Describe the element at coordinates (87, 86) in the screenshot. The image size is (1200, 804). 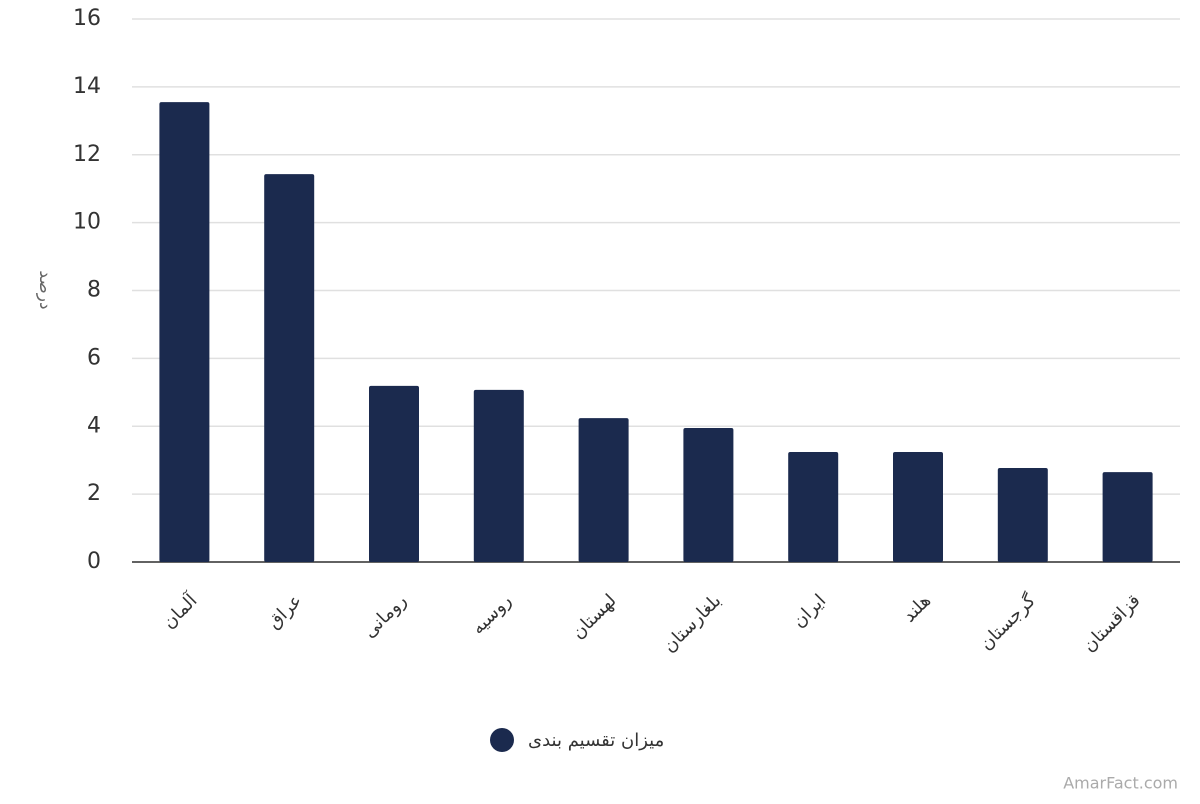
I see `y-tick-label: 14` at that location.